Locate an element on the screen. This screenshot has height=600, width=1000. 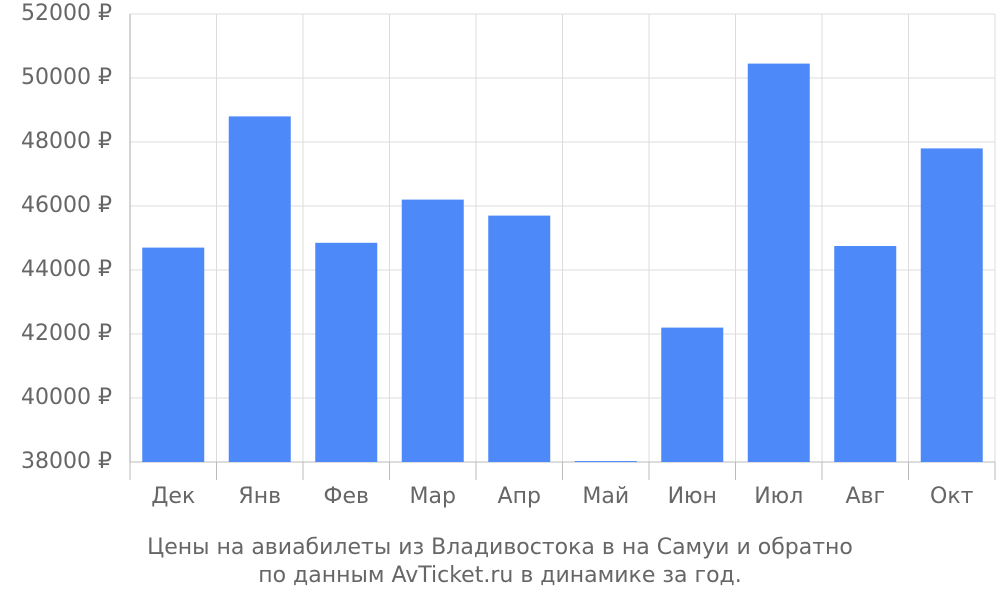
x-tick-label: Янв is located at coordinates (259, 496).